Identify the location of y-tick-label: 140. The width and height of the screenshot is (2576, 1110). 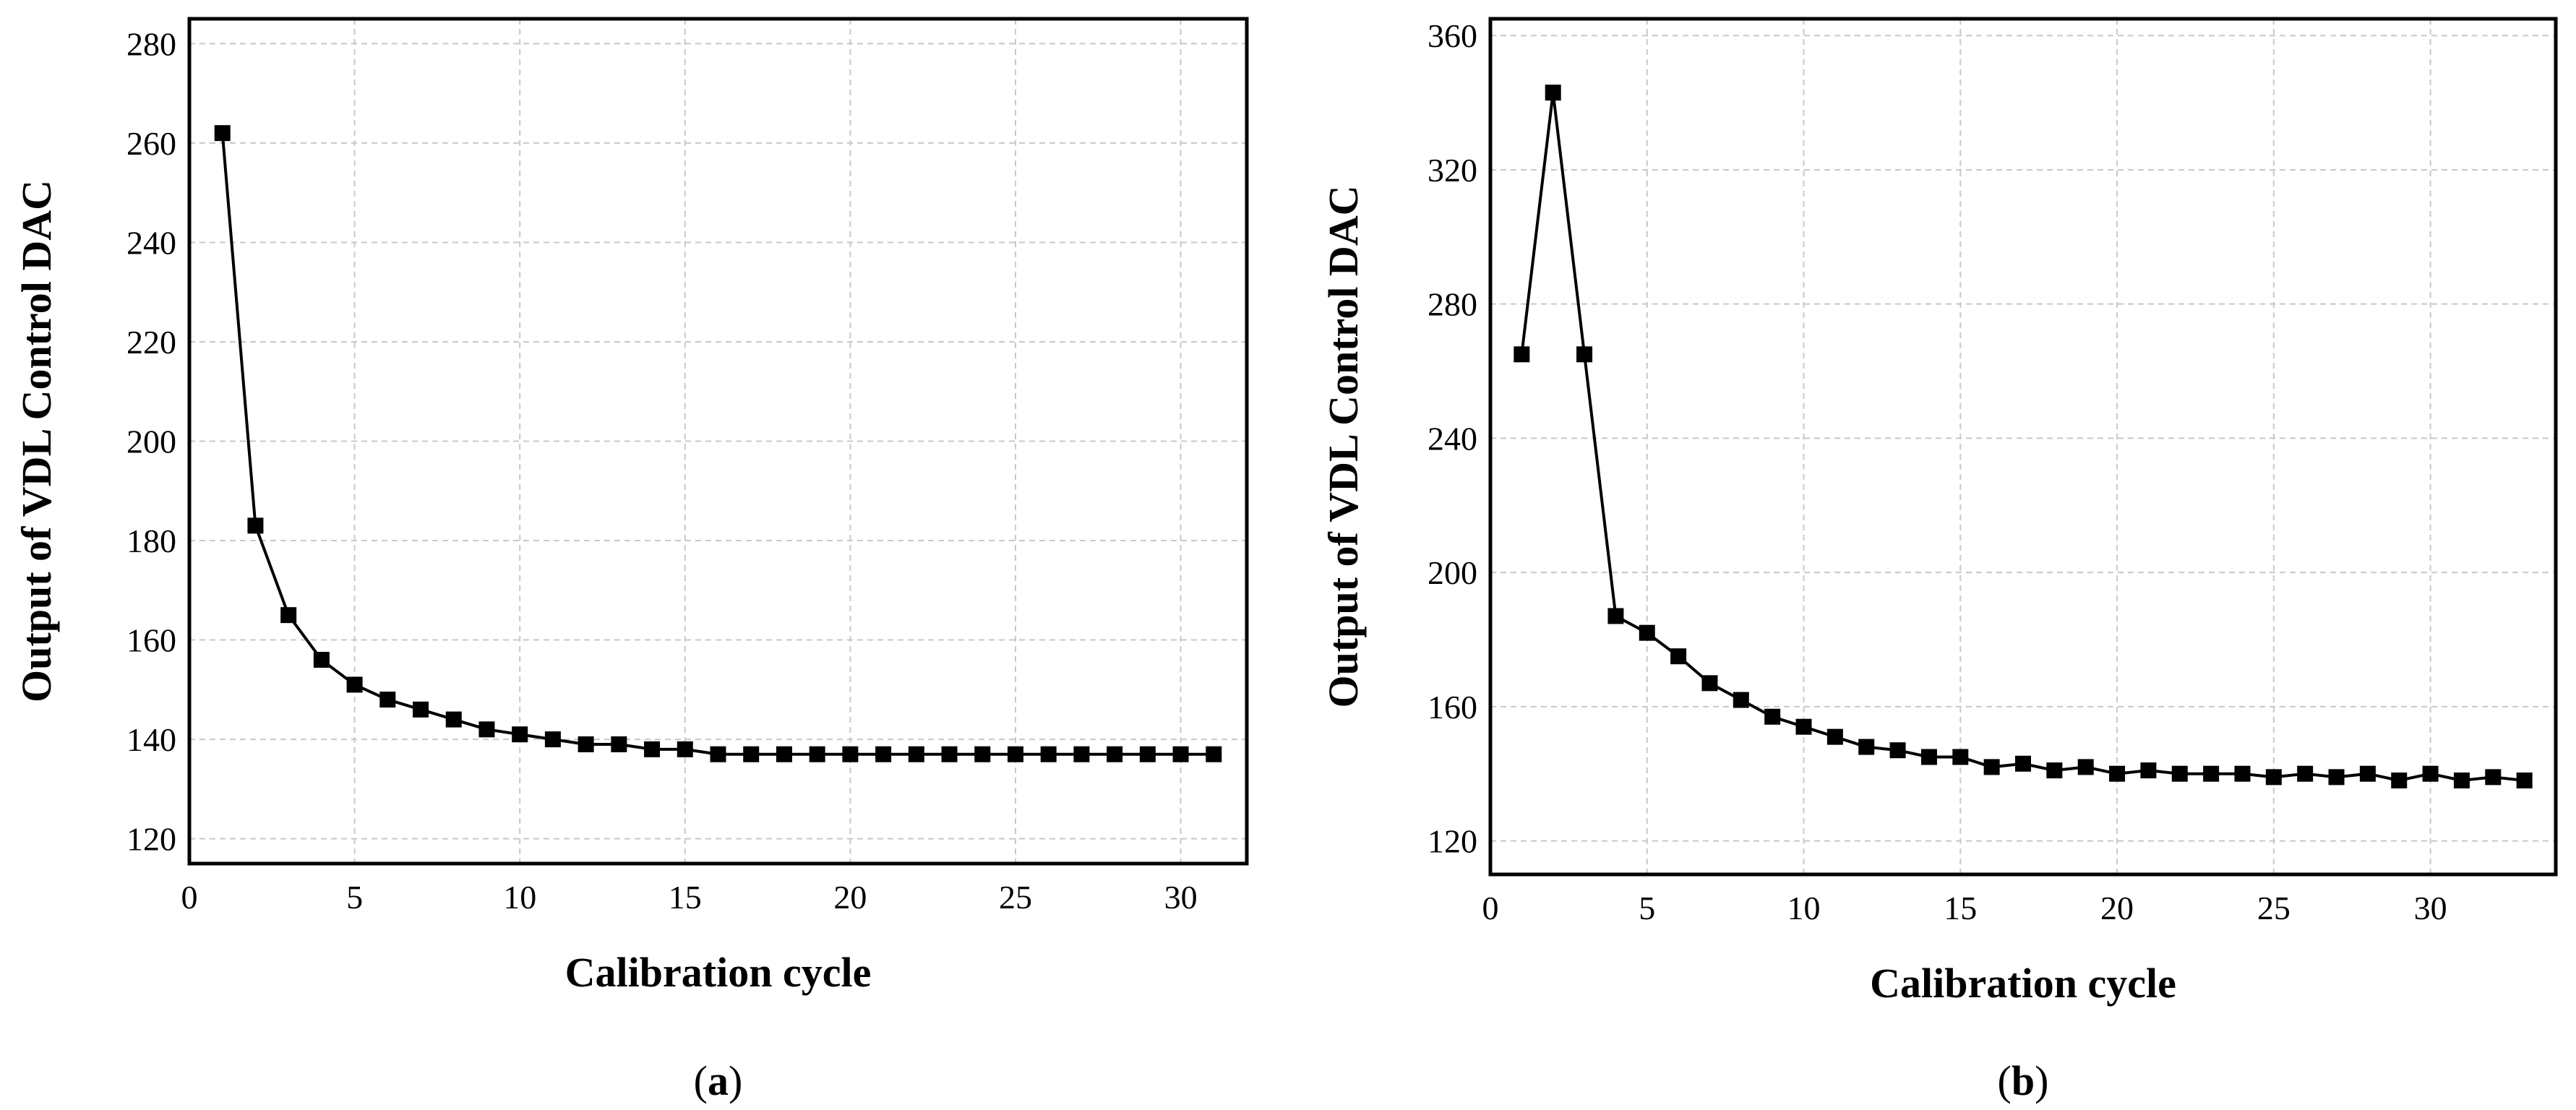
(151, 739).